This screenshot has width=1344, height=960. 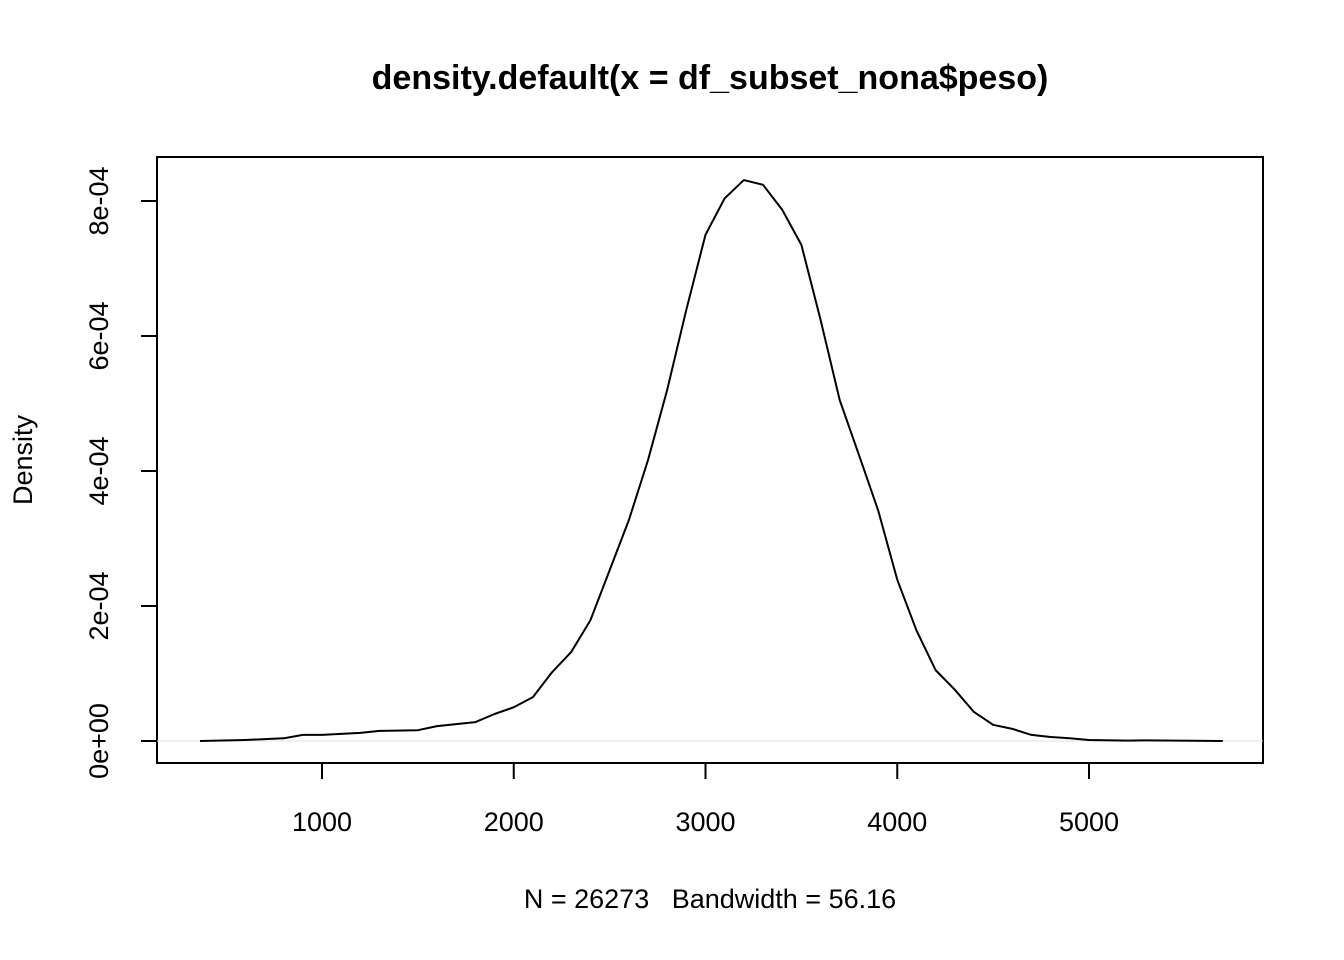 I want to click on y-tick-label: 8e-04, so click(x=99, y=200).